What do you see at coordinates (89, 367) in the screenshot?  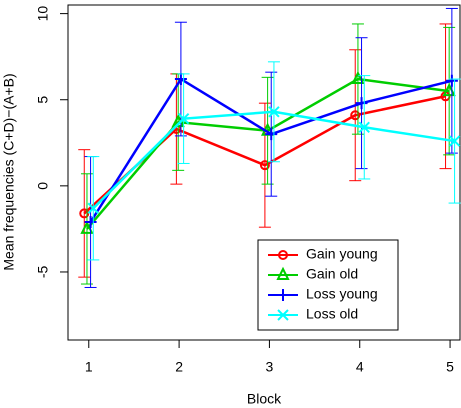 I see `x-tick-label: 1` at bounding box center [89, 367].